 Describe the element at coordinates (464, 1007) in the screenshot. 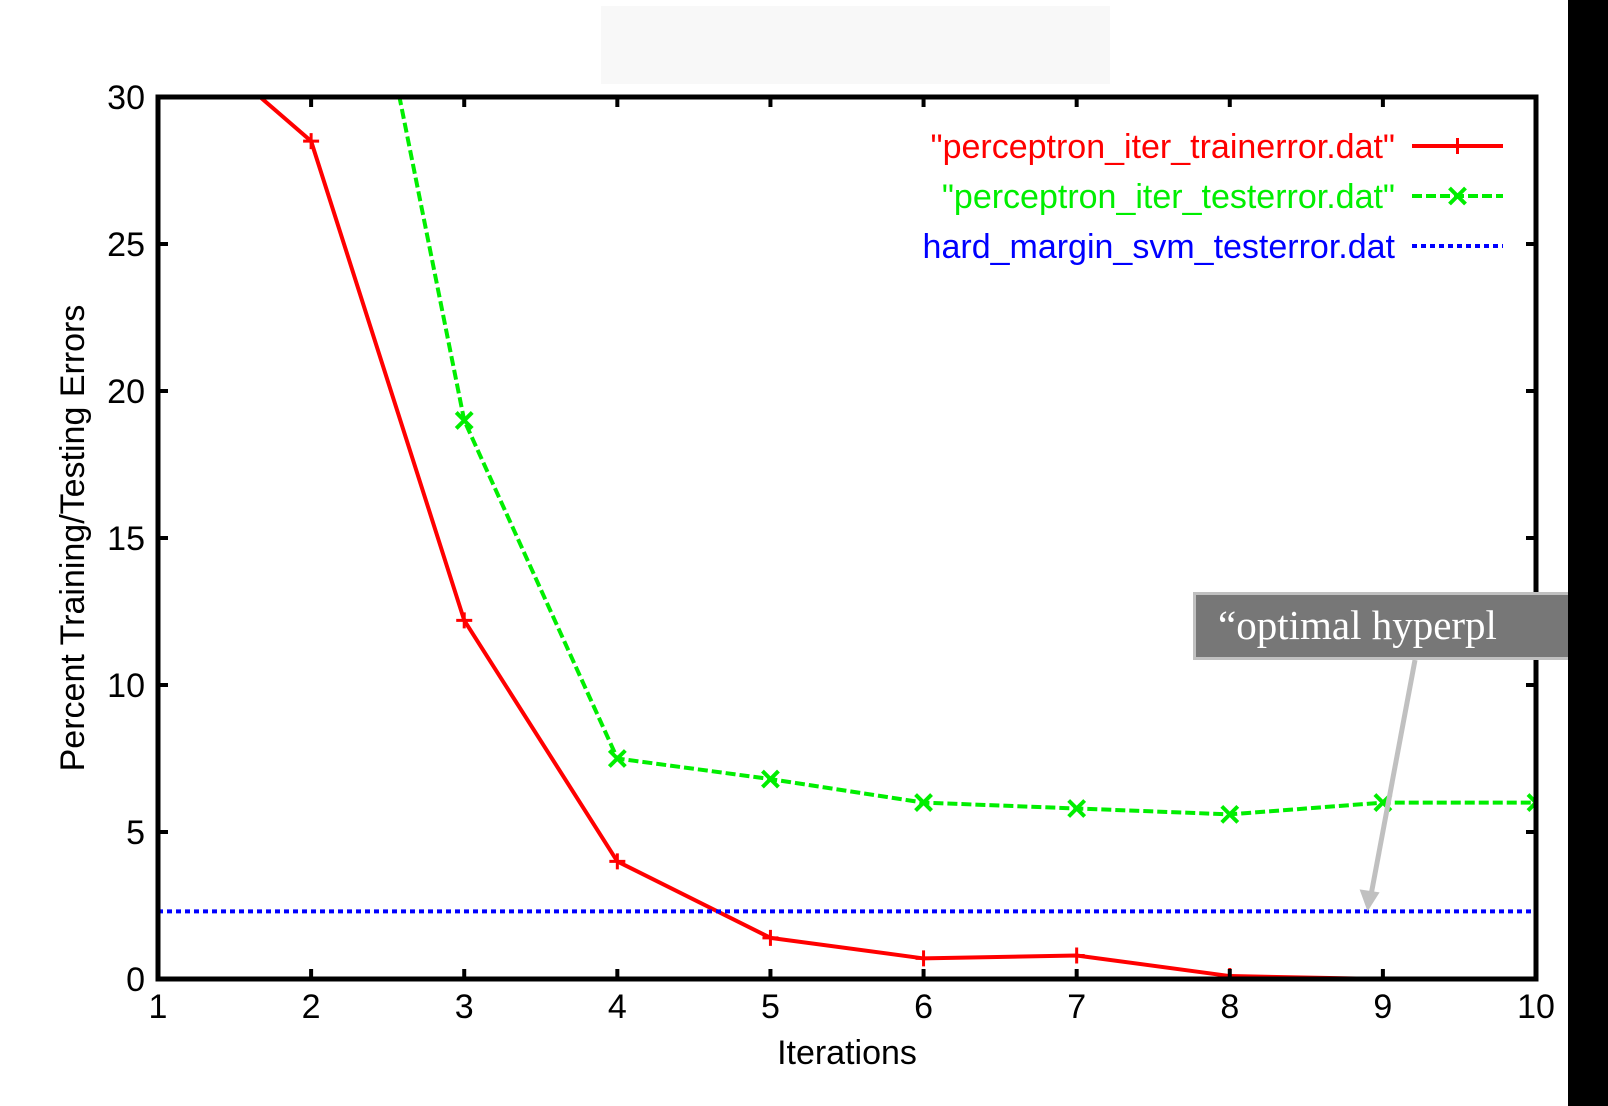

I see `x-tick-label: 3` at that location.